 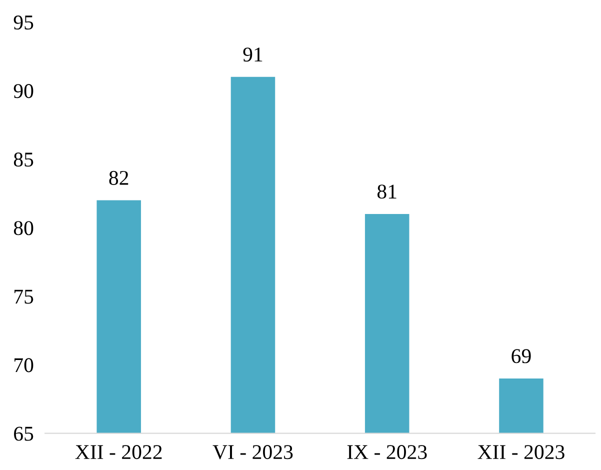 I want to click on x-tick-label: IX - 2023, so click(x=387, y=452).